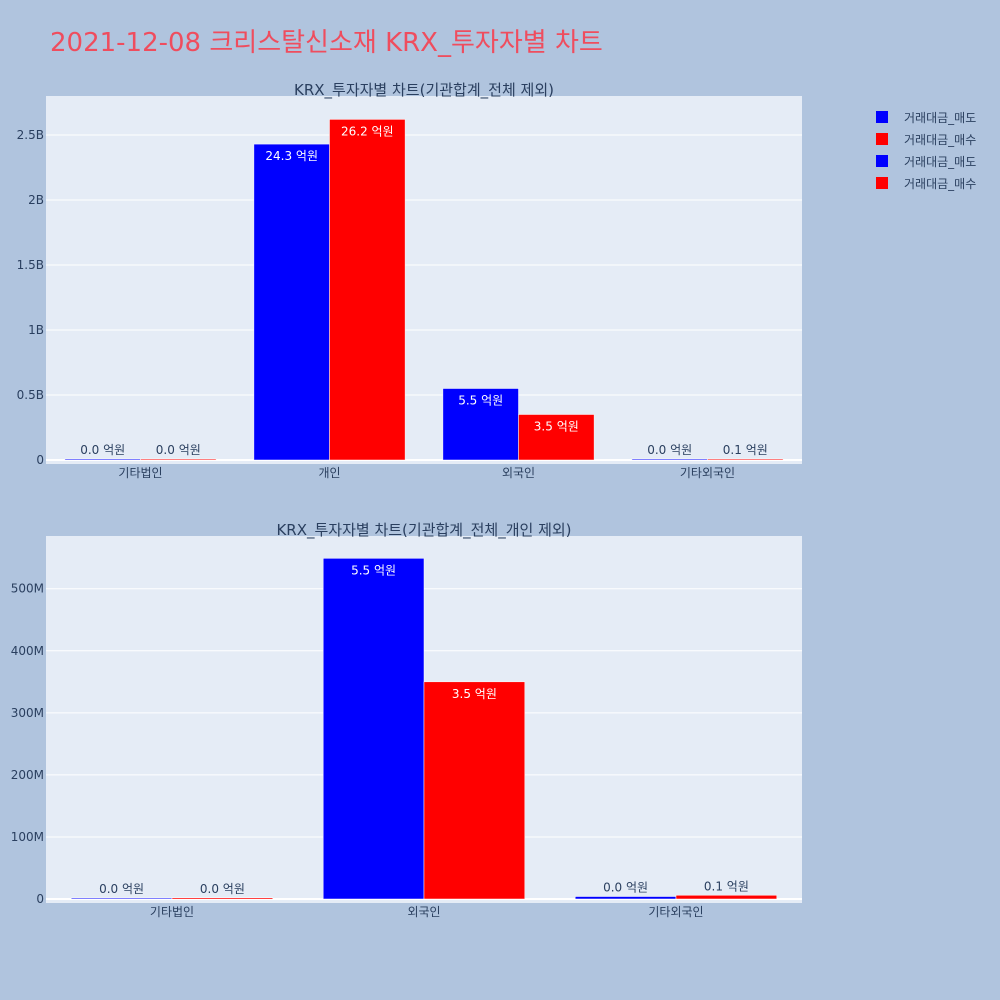  What do you see at coordinates (423, 530) in the screenshot?
I see `chart-title: KRX_투자자별 차트(기관합계_전체_개인 제외)` at bounding box center [423, 530].